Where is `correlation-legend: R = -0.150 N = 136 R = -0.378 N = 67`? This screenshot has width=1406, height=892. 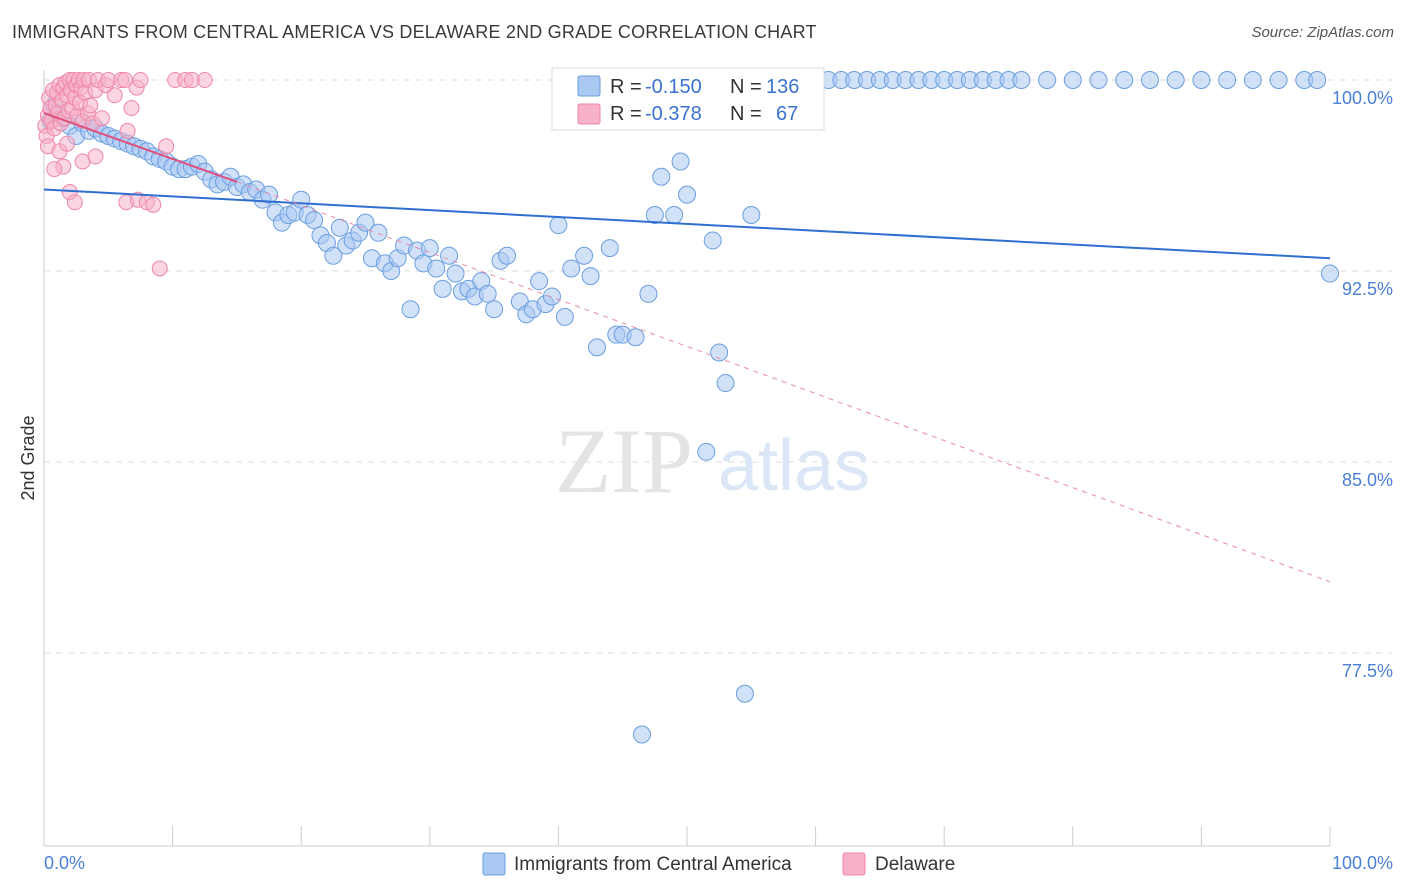 correlation-legend: R = -0.150 N = 136 R = -0.378 N = 67 is located at coordinates (688, 99).